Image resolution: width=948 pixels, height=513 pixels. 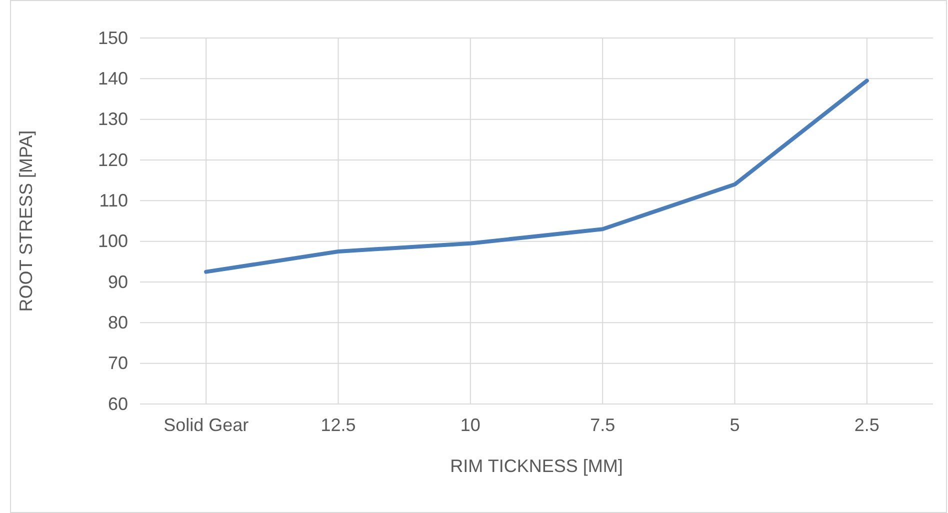 I want to click on x-tick-label: 2.5, so click(x=867, y=424).